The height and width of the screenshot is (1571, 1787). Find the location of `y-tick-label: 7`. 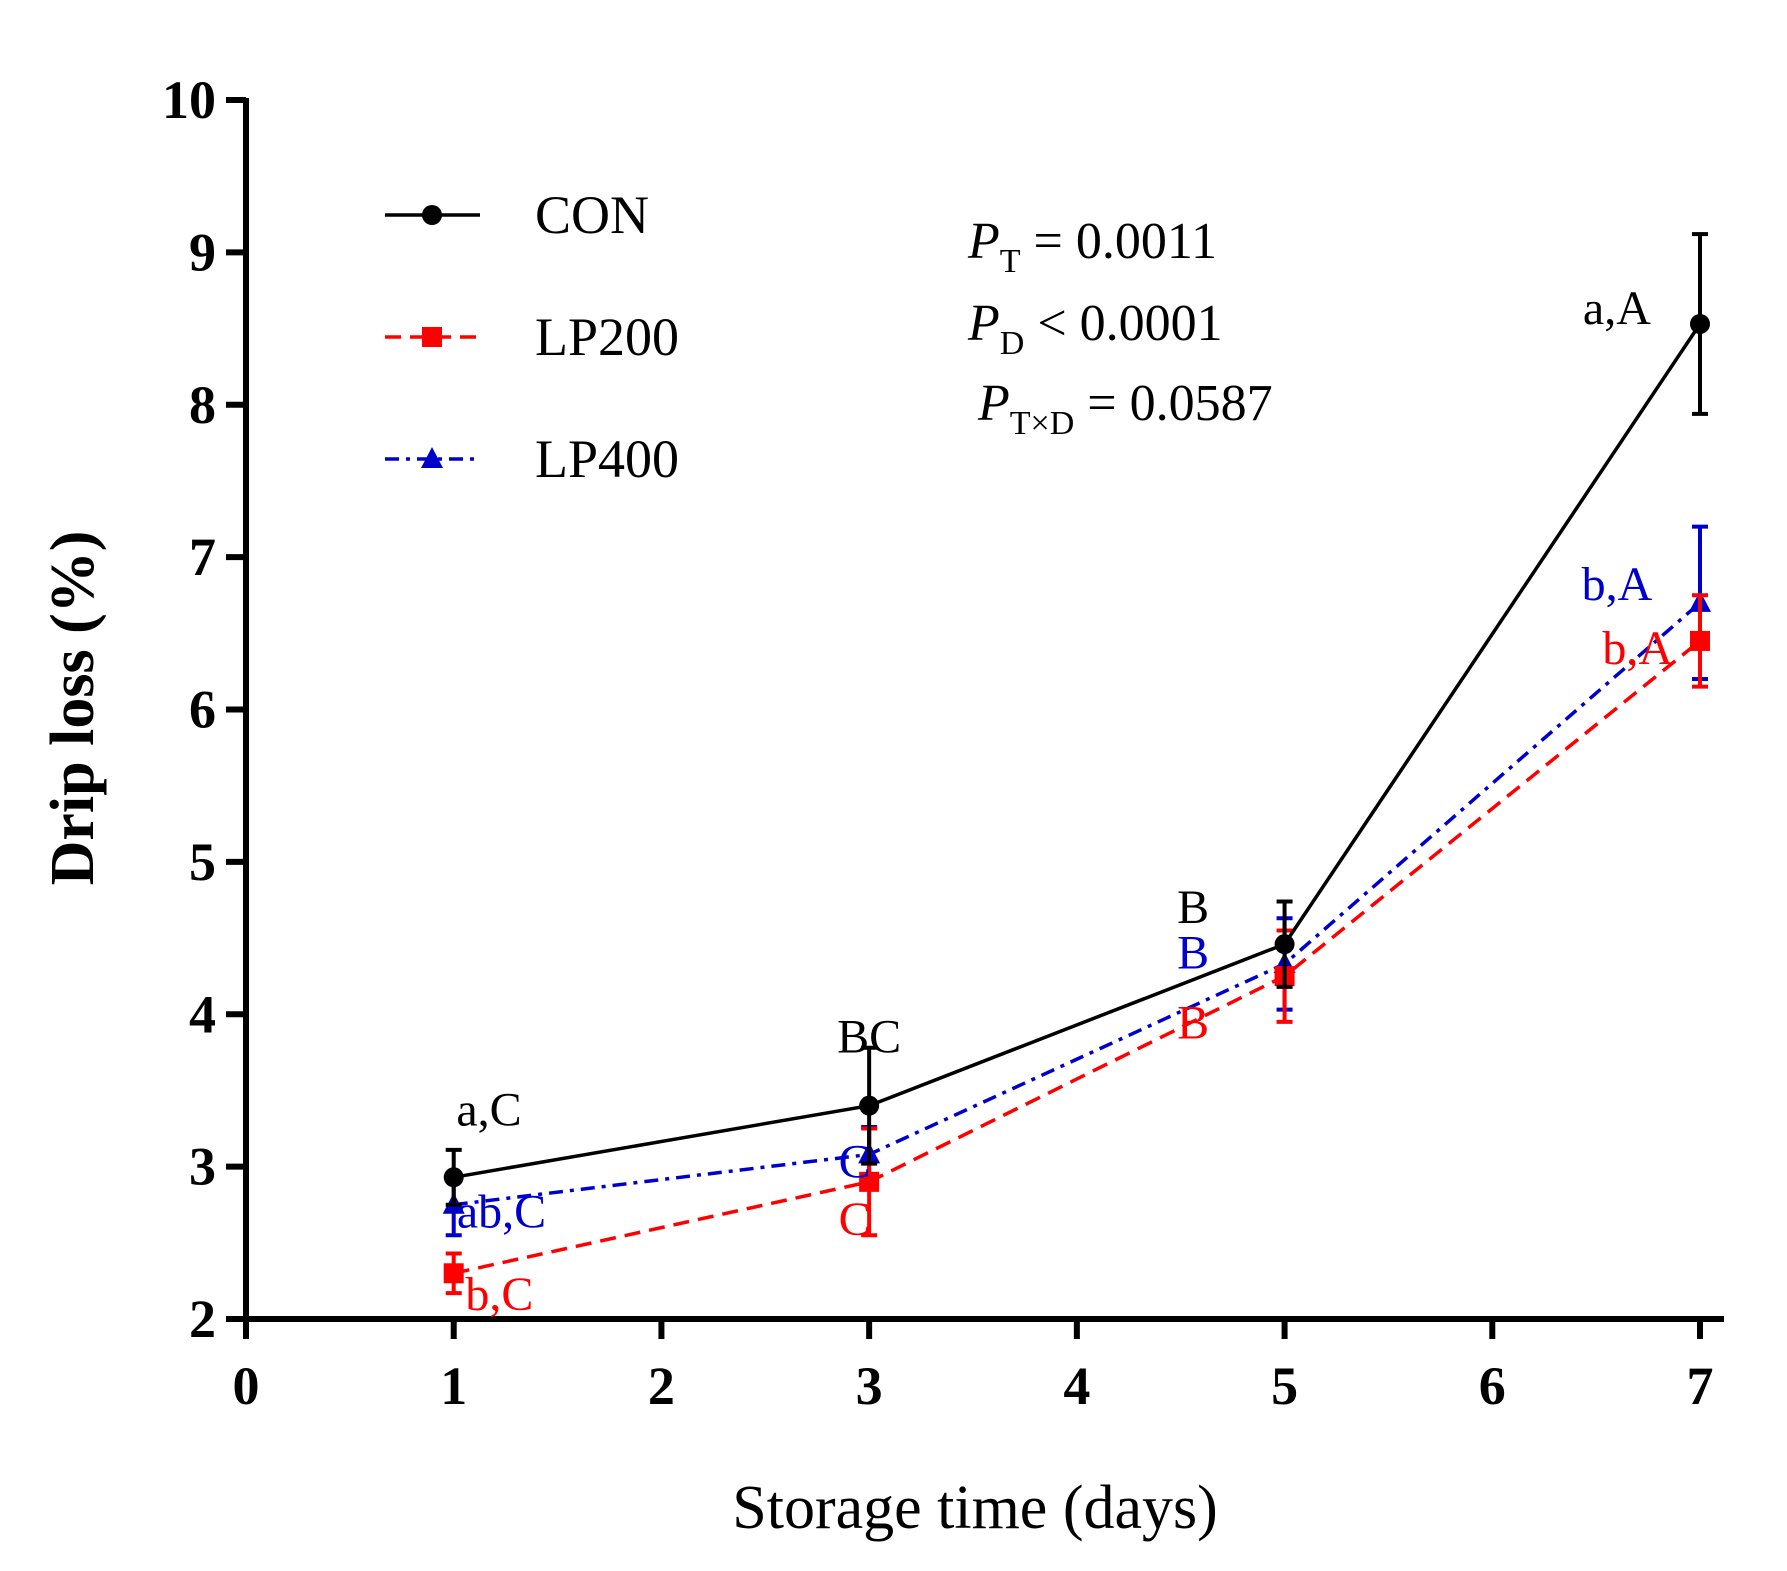

y-tick-label: 7 is located at coordinates (202, 557).